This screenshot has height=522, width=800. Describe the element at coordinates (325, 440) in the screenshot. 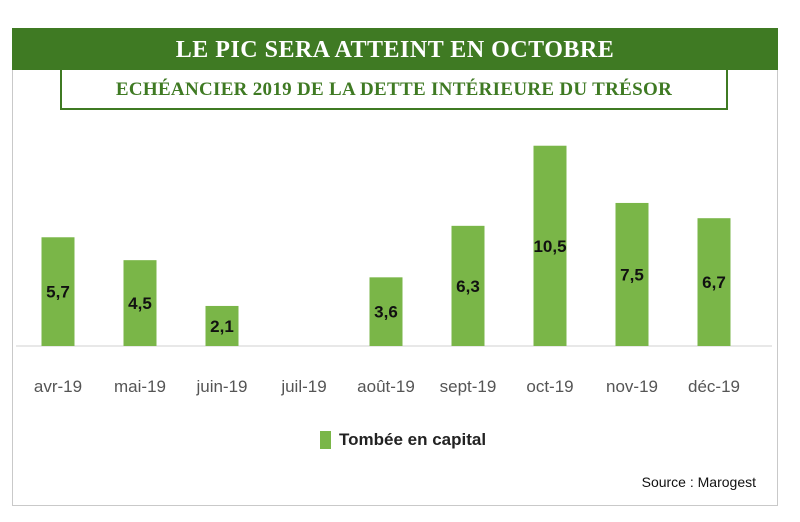

I see `legend-swatch` at that location.